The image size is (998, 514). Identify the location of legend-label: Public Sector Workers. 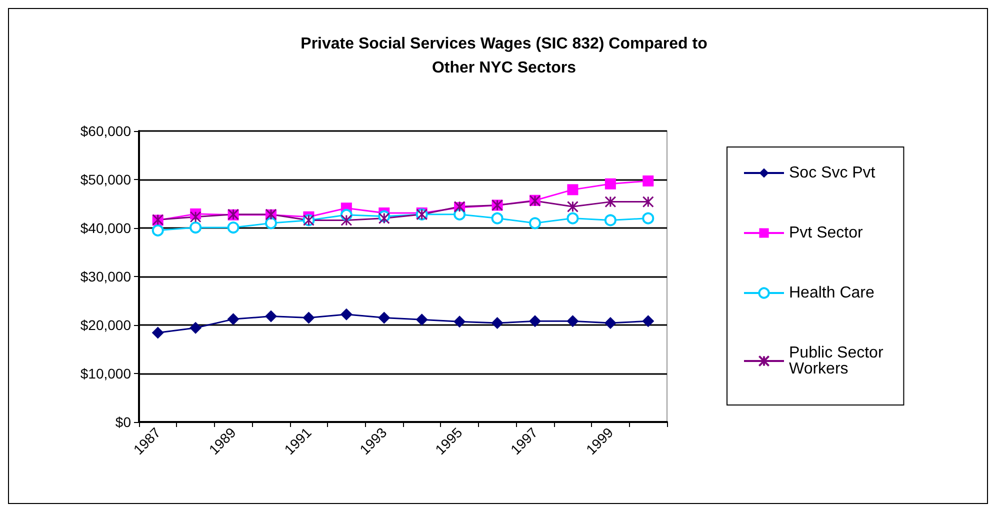
(838, 361).